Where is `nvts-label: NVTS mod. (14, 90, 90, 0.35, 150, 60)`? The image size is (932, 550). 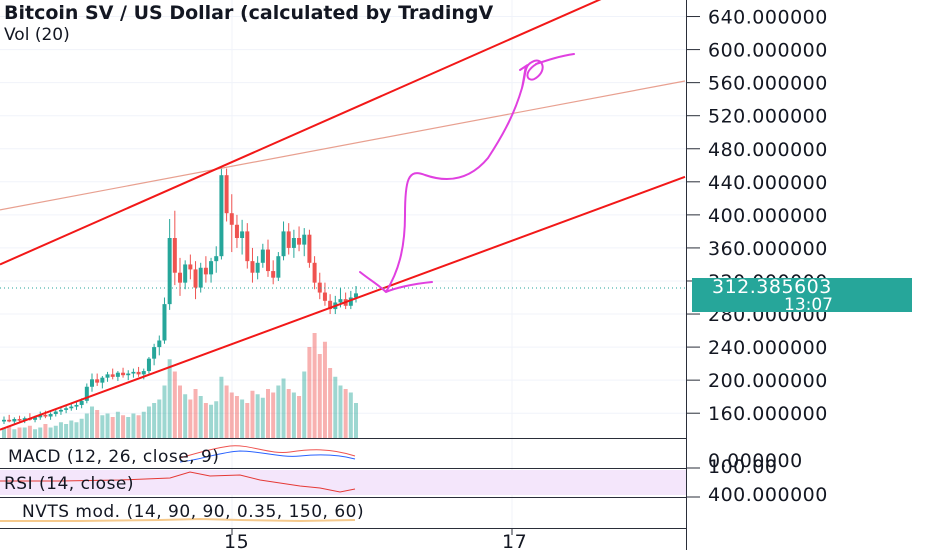 nvts-label: NVTS mod. (14, 90, 90, 0.35, 150, 60) is located at coordinates (193, 512).